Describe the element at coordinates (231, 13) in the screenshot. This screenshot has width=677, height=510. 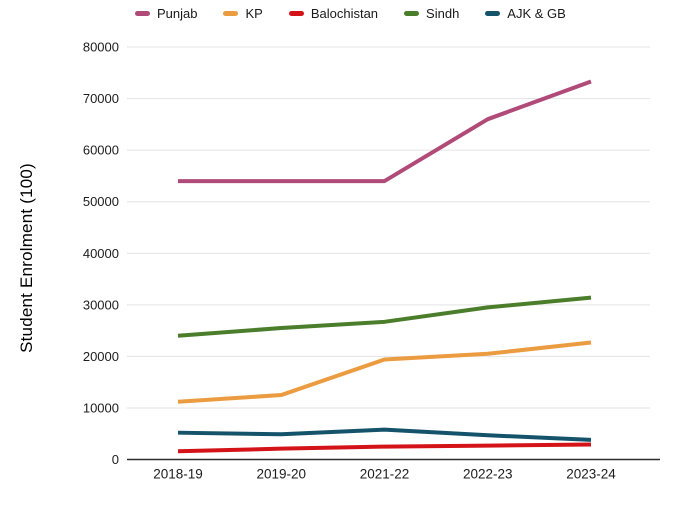
I see `legend-swatch-kp` at that location.